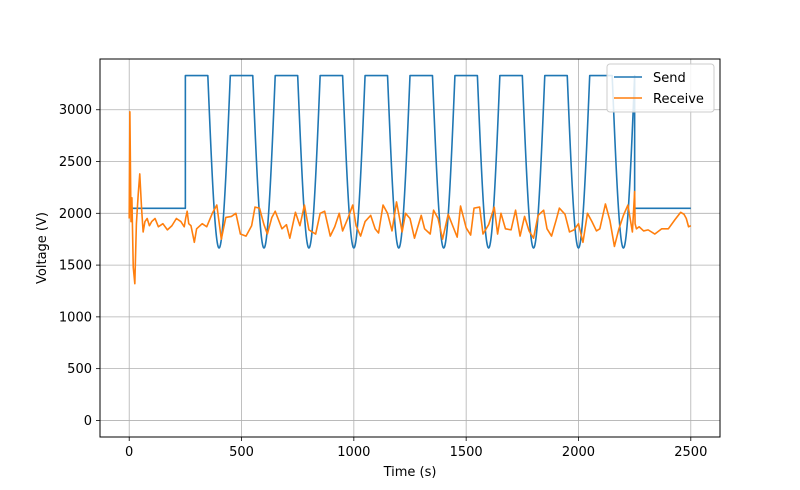  Describe the element at coordinates (88, 421) in the screenshot. I see `y-tick-label: 0` at that location.